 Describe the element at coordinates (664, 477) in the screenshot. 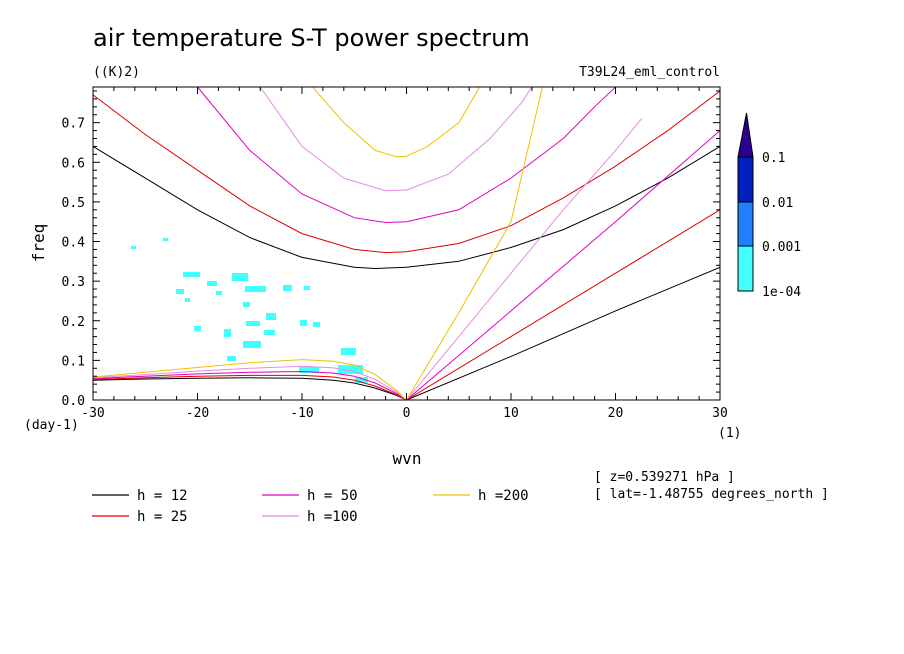

I see `level-info: [ z=0.539271 hPa ]` at that location.